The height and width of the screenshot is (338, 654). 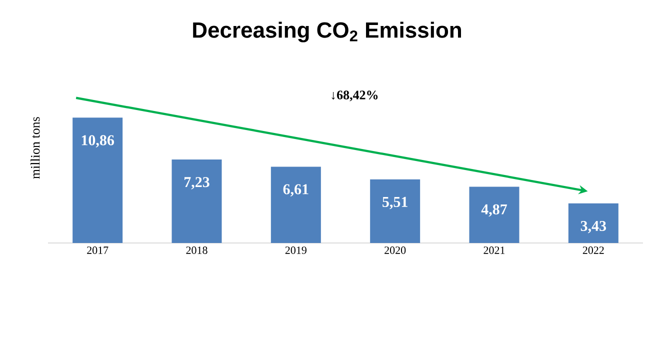 What do you see at coordinates (593, 227) in the screenshot?
I see `data-label: 3,43` at bounding box center [593, 227].